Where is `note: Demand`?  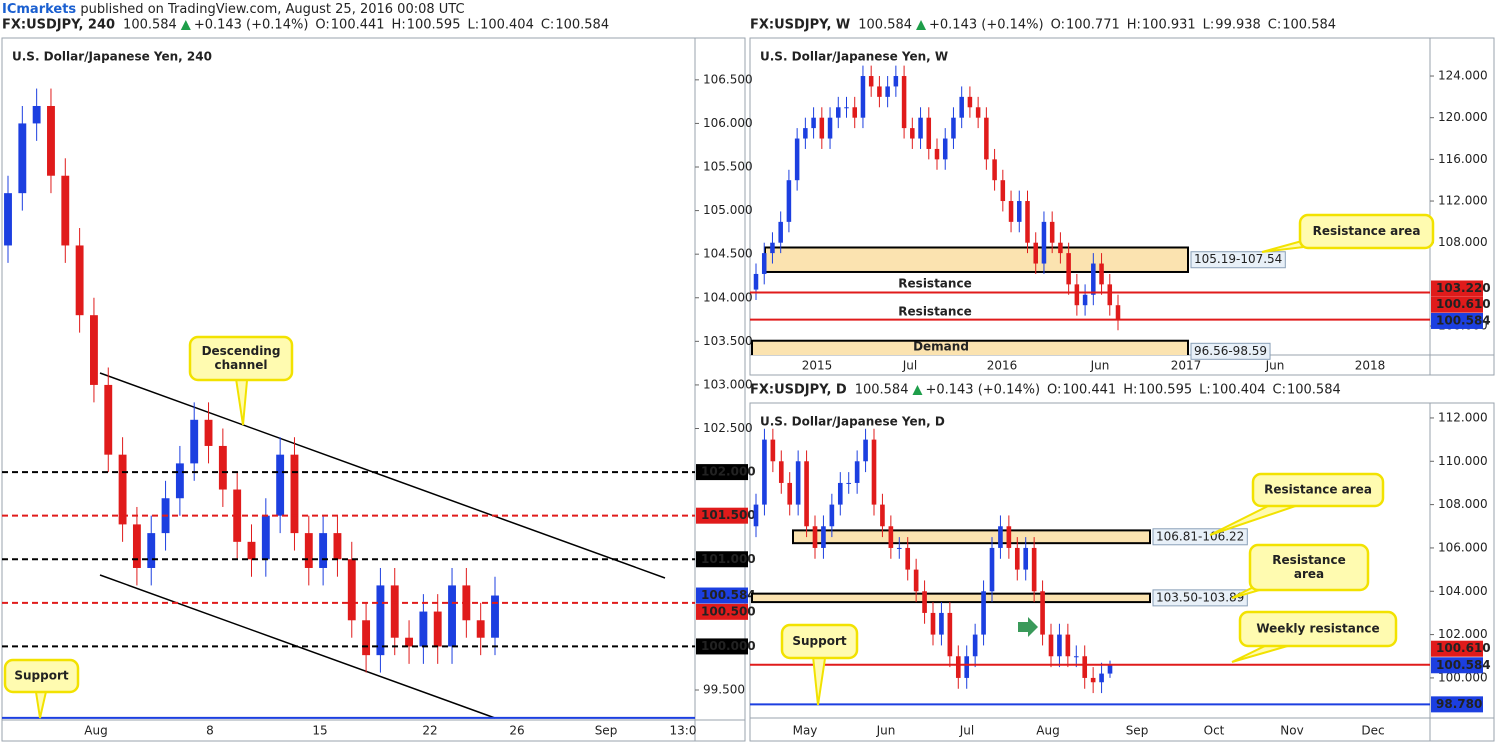
note: Demand is located at coordinates (941, 347).